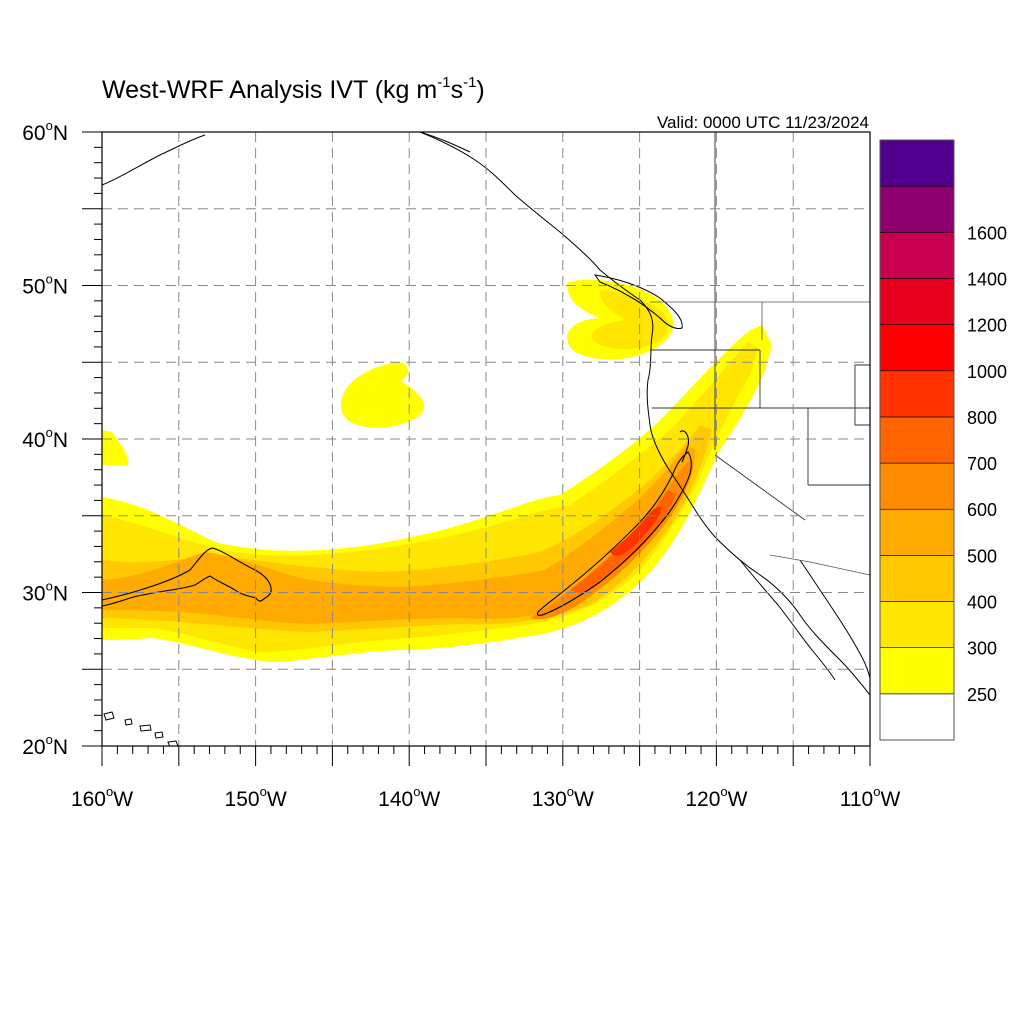 The width and height of the screenshot is (1024, 1024). What do you see at coordinates (982, 695) in the screenshot?
I see `colorbar-label: 250` at bounding box center [982, 695].